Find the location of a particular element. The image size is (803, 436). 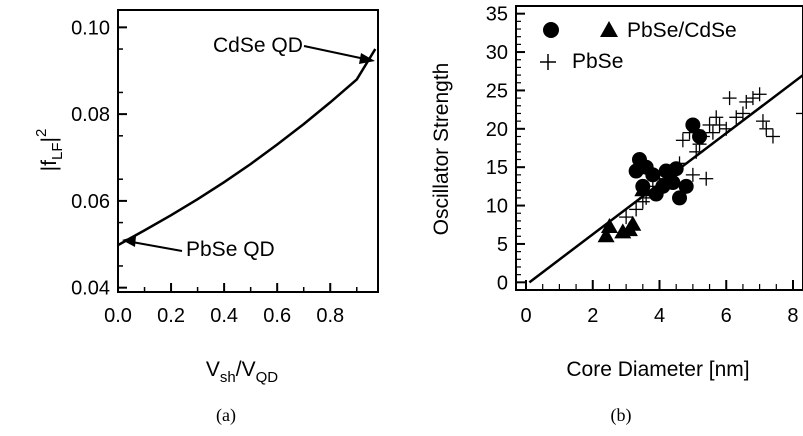

panel-b-xtick-label: 4 is located at coordinates (659, 316).